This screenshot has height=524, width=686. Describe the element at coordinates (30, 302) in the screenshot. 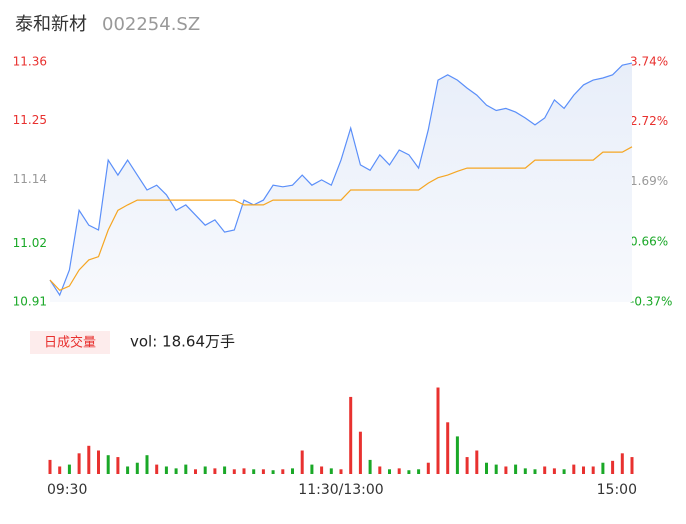

I see `y-tick-label: 10.91` at that location.